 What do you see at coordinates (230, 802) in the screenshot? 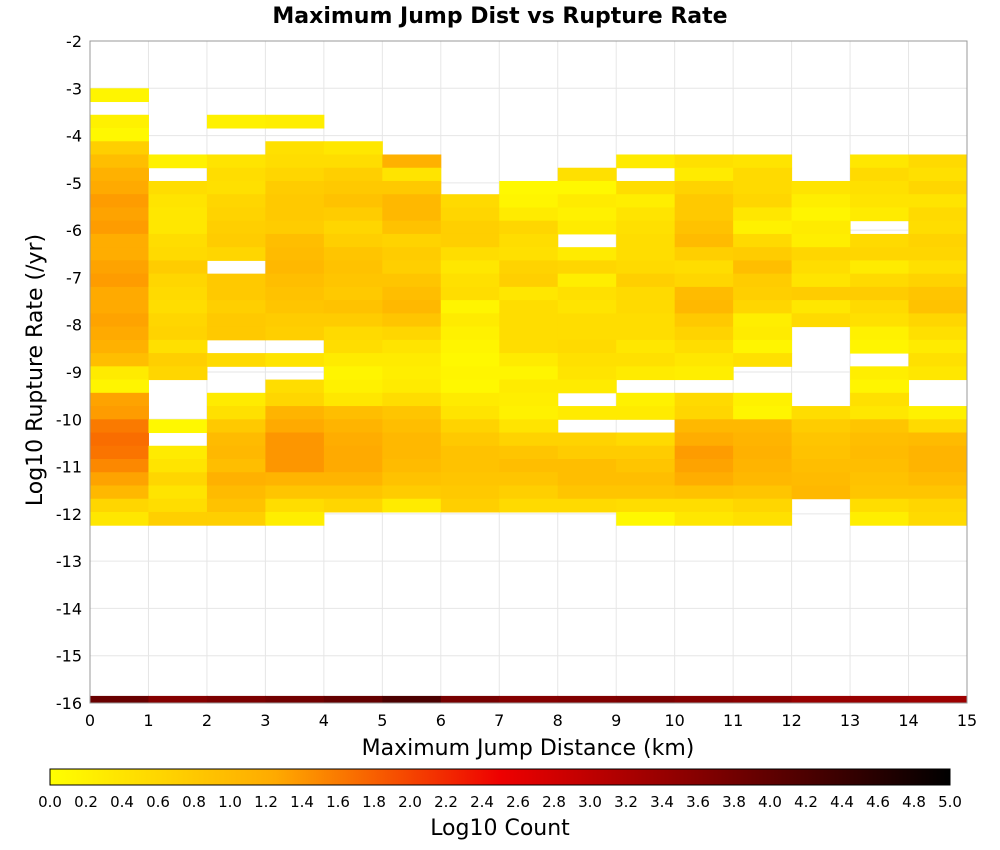
I see `colorbar-tick-label: 1.0` at bounding box center [230, 802].